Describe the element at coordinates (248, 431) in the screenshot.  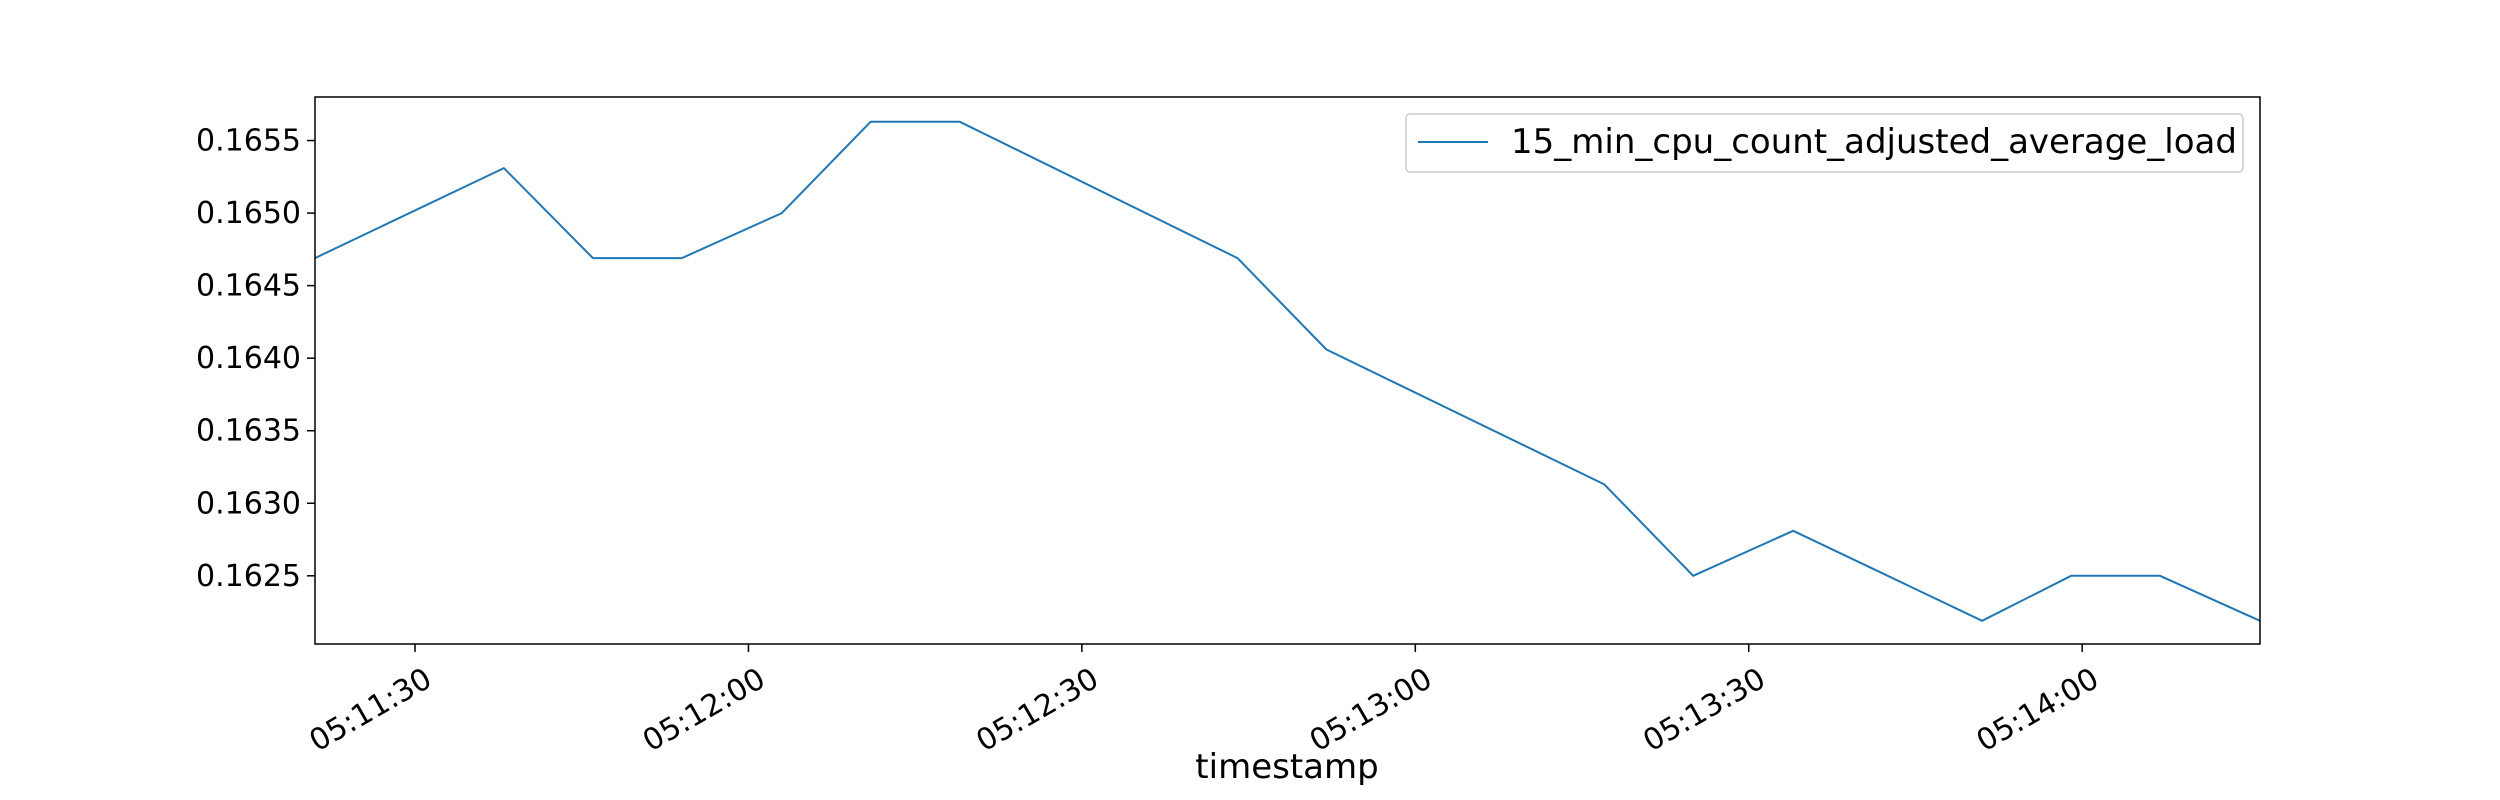
I see `y-tick-label: 0.1635` at that location.